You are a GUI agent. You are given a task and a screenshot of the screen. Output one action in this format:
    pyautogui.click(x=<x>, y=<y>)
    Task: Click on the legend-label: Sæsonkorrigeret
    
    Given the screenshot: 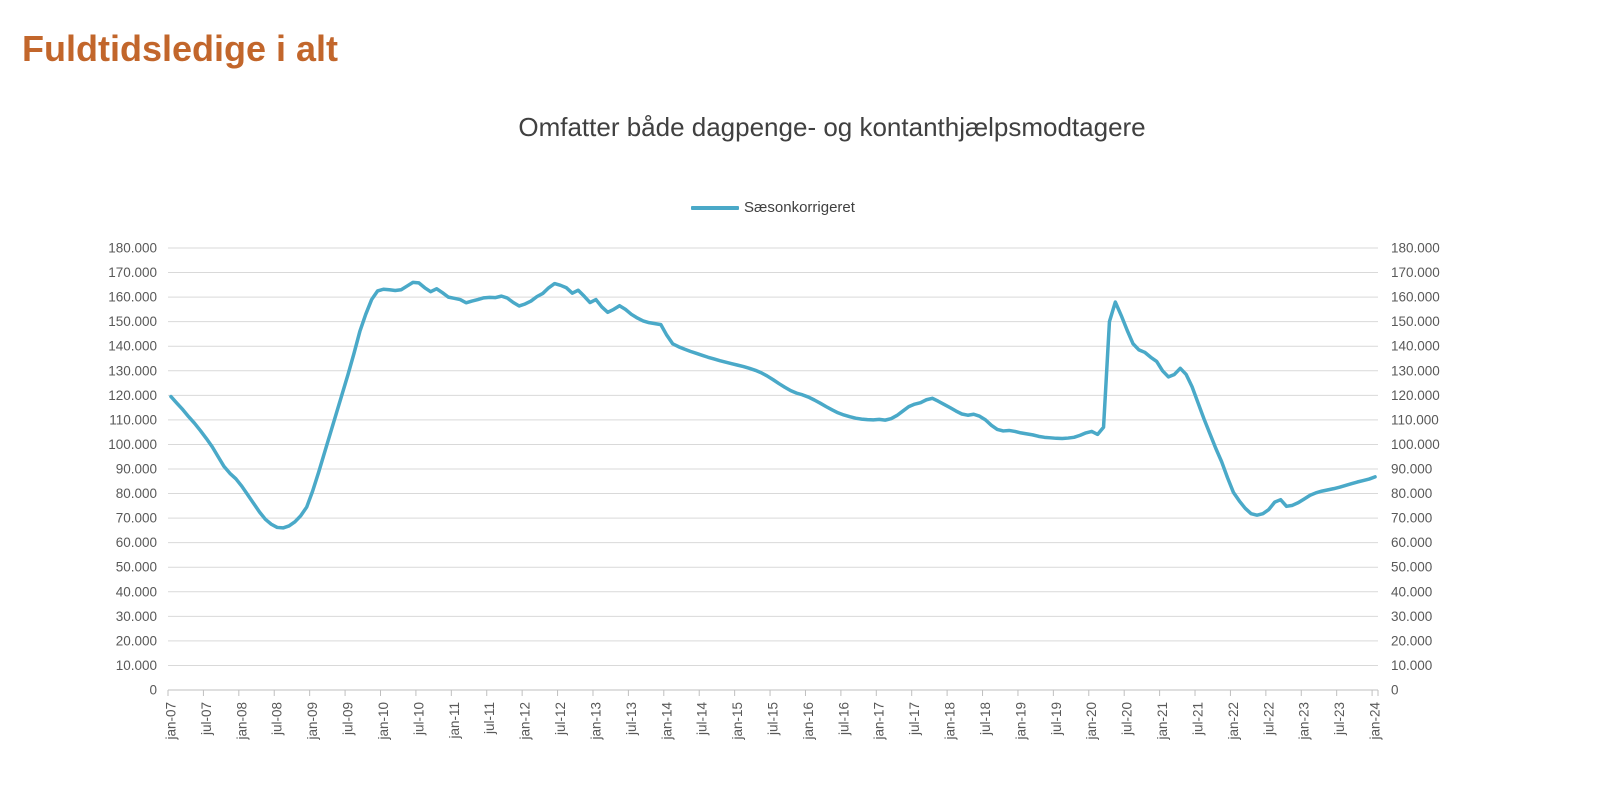 What is the action you would take?
    pyautogui.click(x=799, y=207)
    